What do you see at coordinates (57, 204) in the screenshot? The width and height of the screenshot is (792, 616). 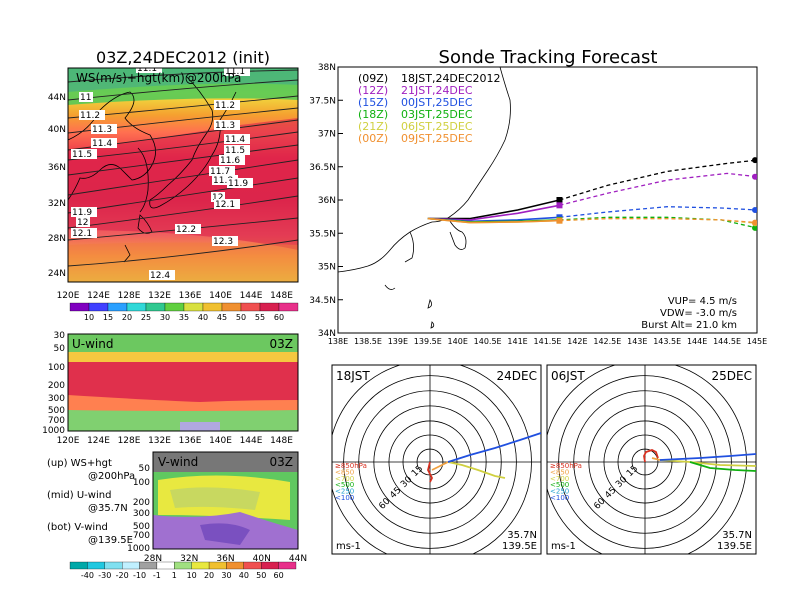 I see `map-lat-tick: 32N` at bounding box center [57, 204].